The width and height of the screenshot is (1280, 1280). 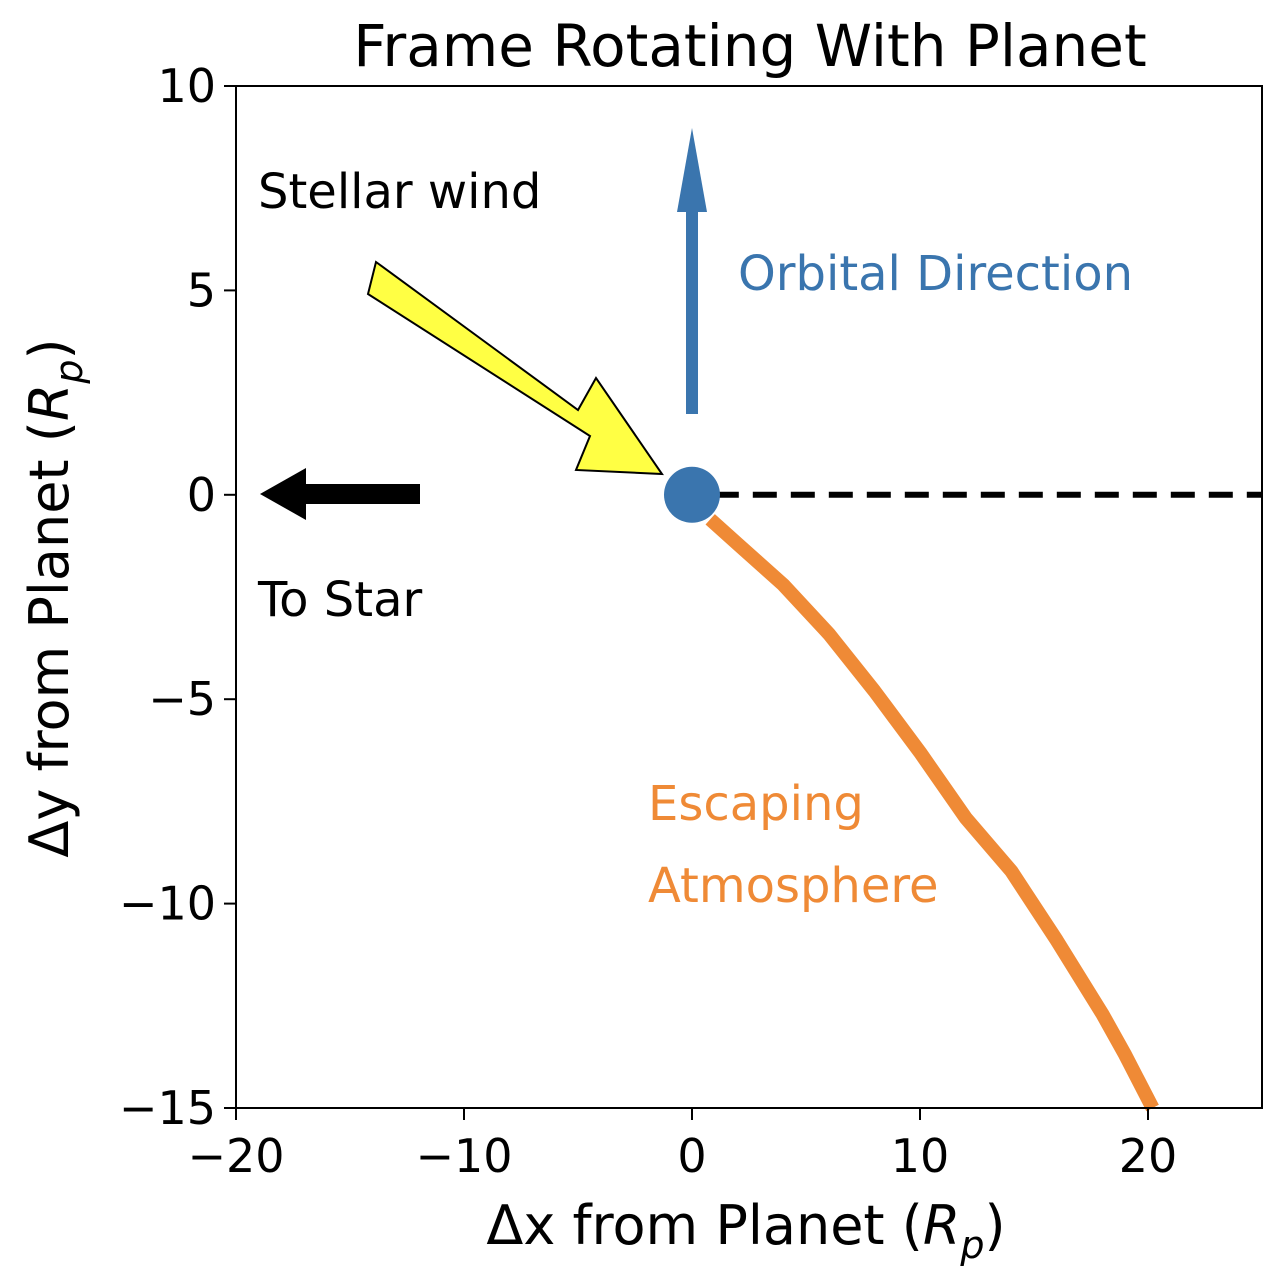 I want to click on y-tick-label: −5, so click(x=182, y=699).